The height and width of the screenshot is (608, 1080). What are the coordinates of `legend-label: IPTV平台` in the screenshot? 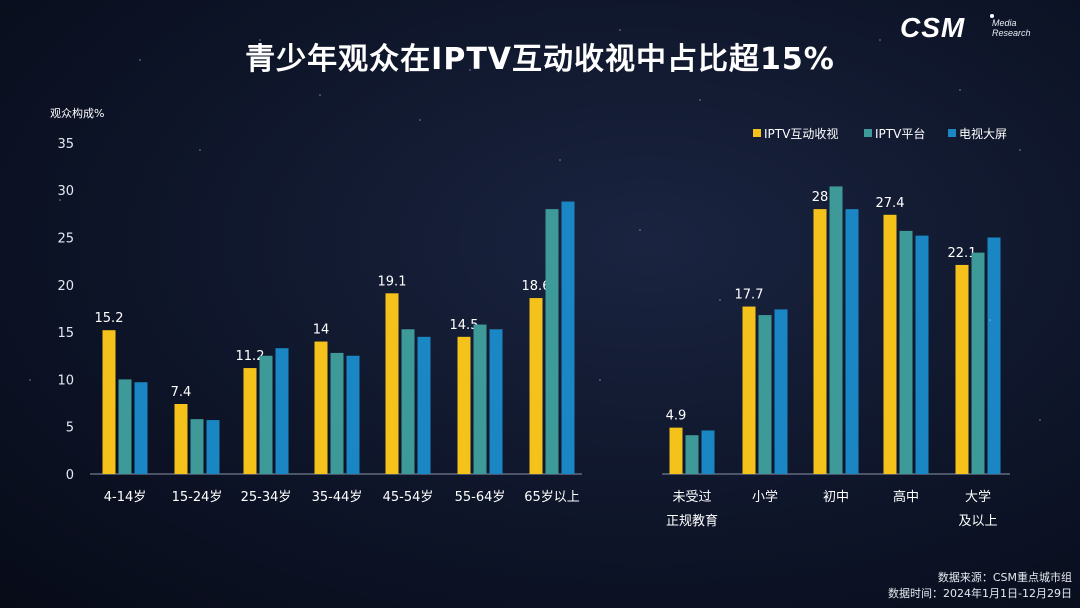 It's located at (900, 133).